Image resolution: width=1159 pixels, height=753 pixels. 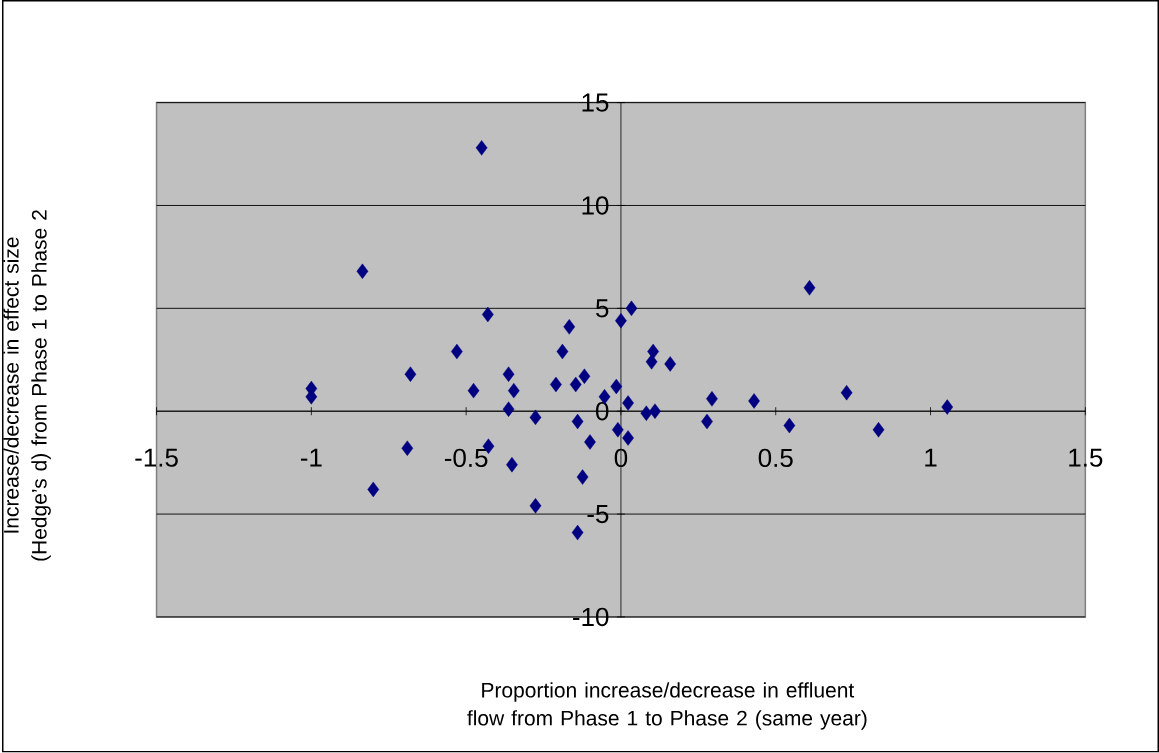 What do you see at coordinates (466, 458) in the screenshot?
I see `x-tick-label: -0.5` at bounding box center [466, 458].